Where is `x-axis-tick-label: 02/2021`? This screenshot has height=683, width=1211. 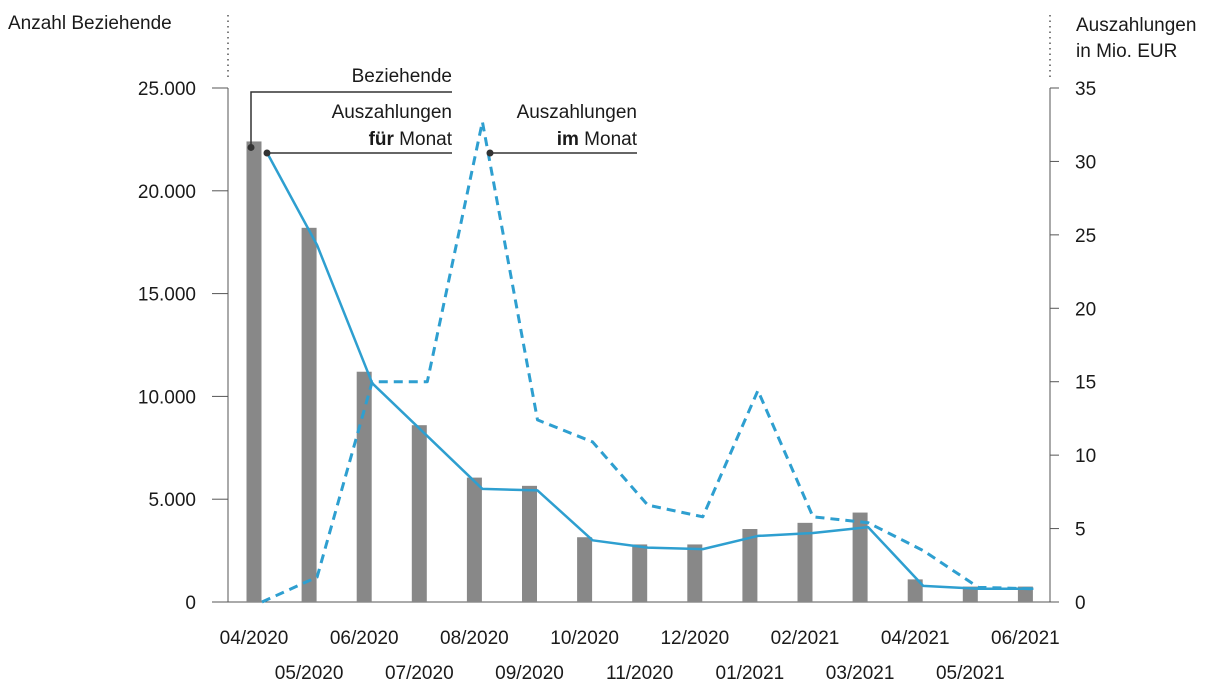 x-axis-tick-label: 02/2021 is located at coordinates (805, 638).